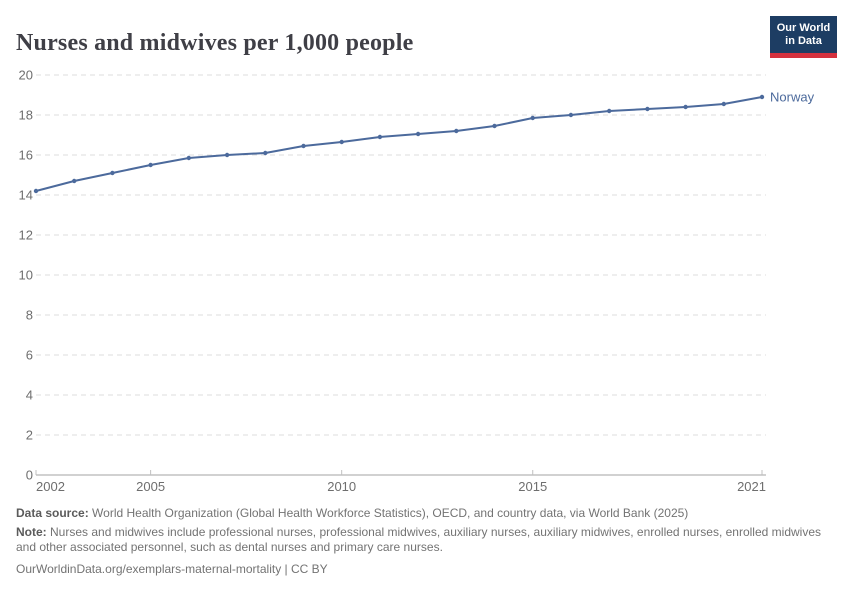 The width and height of the screenshot is (850, 600). What do you see at coordinates (52, 513) in the screenshot?
I see `data-source-label: Data source:` at bounding box center [52, 513].